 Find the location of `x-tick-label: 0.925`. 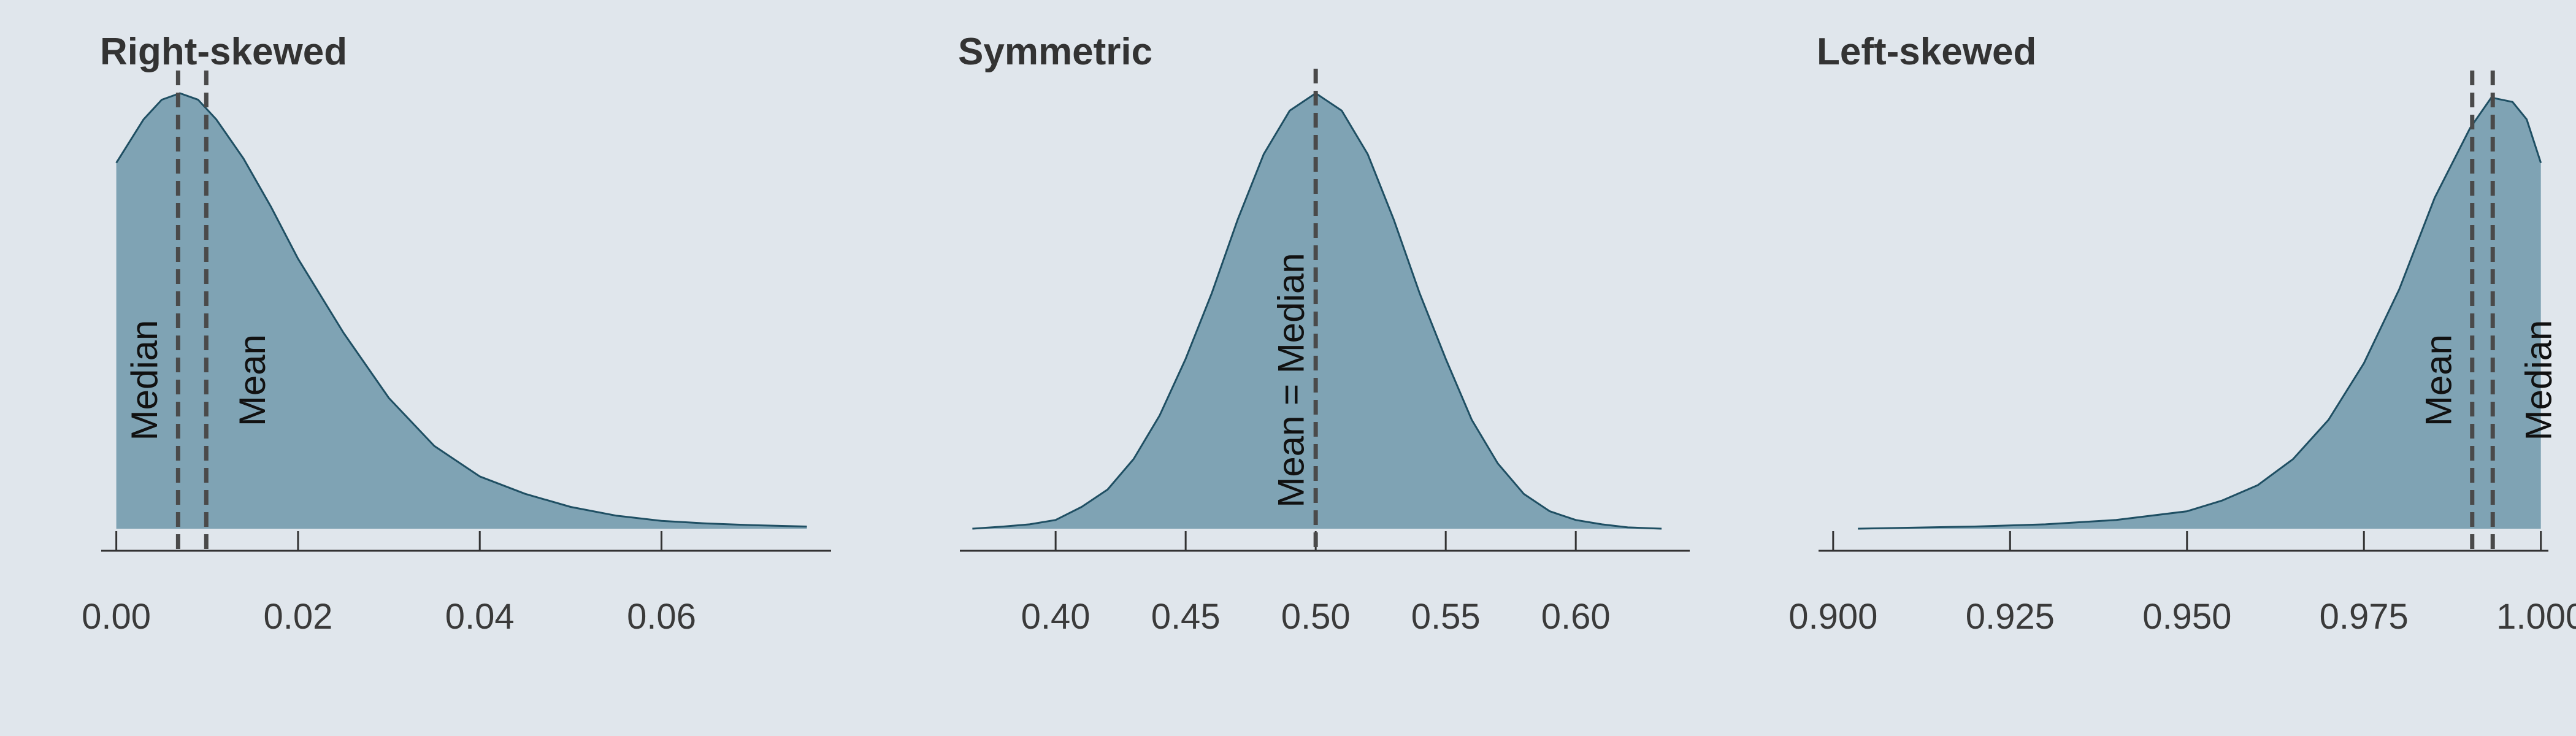

x-tick-label: 0.925 is located at coordinates (2010, 617).